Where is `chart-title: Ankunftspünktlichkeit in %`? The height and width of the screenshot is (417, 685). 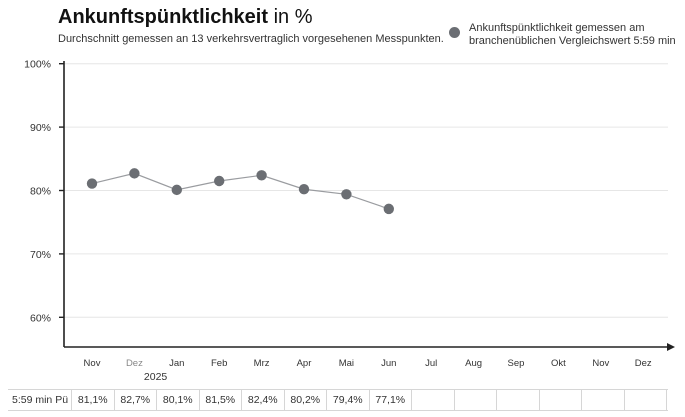
chart-title: Ankunftspünktlichkeit in % is located at coordinates (185, 17).